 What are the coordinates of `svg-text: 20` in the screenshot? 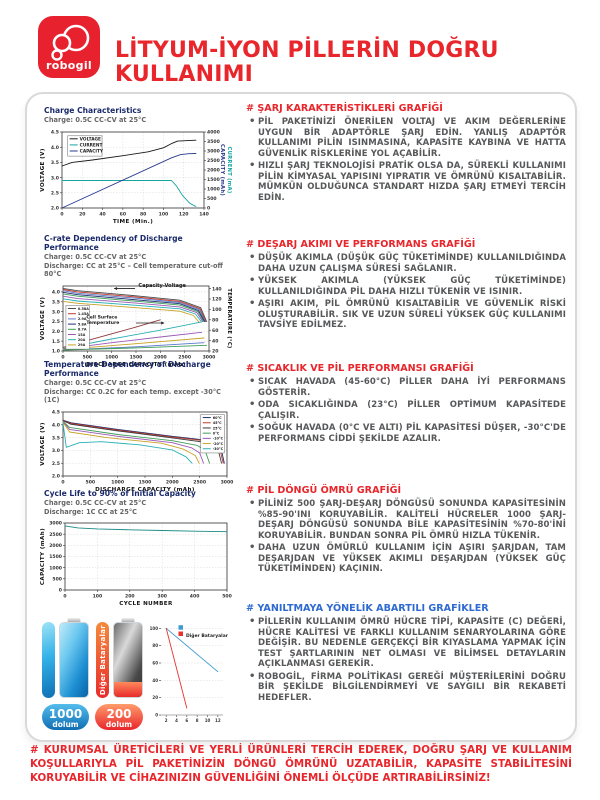 It's located at (215, 351).